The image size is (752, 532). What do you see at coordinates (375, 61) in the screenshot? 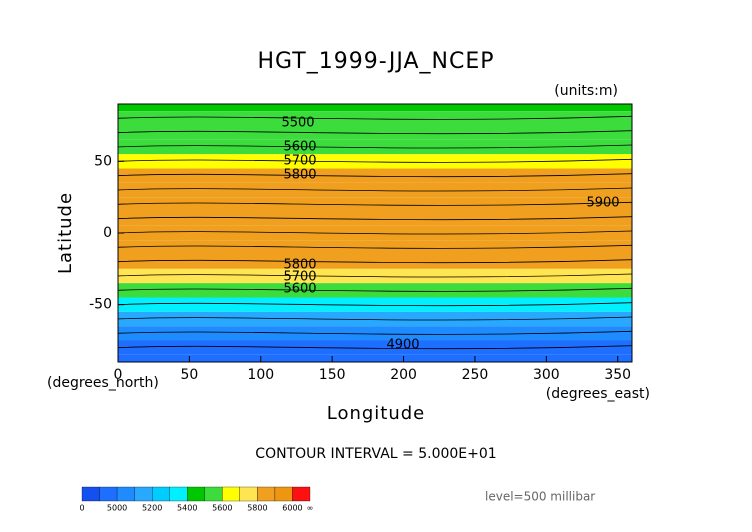
I see `chart-title: HGT_1999-JJA_NCEP` at bounding box center [375, 61].